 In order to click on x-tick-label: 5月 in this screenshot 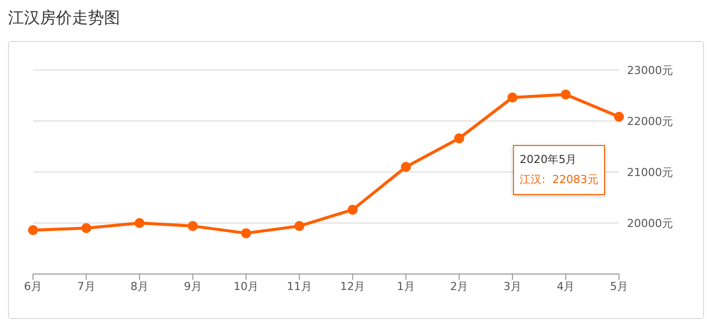, I will do `click(619, 286)`.